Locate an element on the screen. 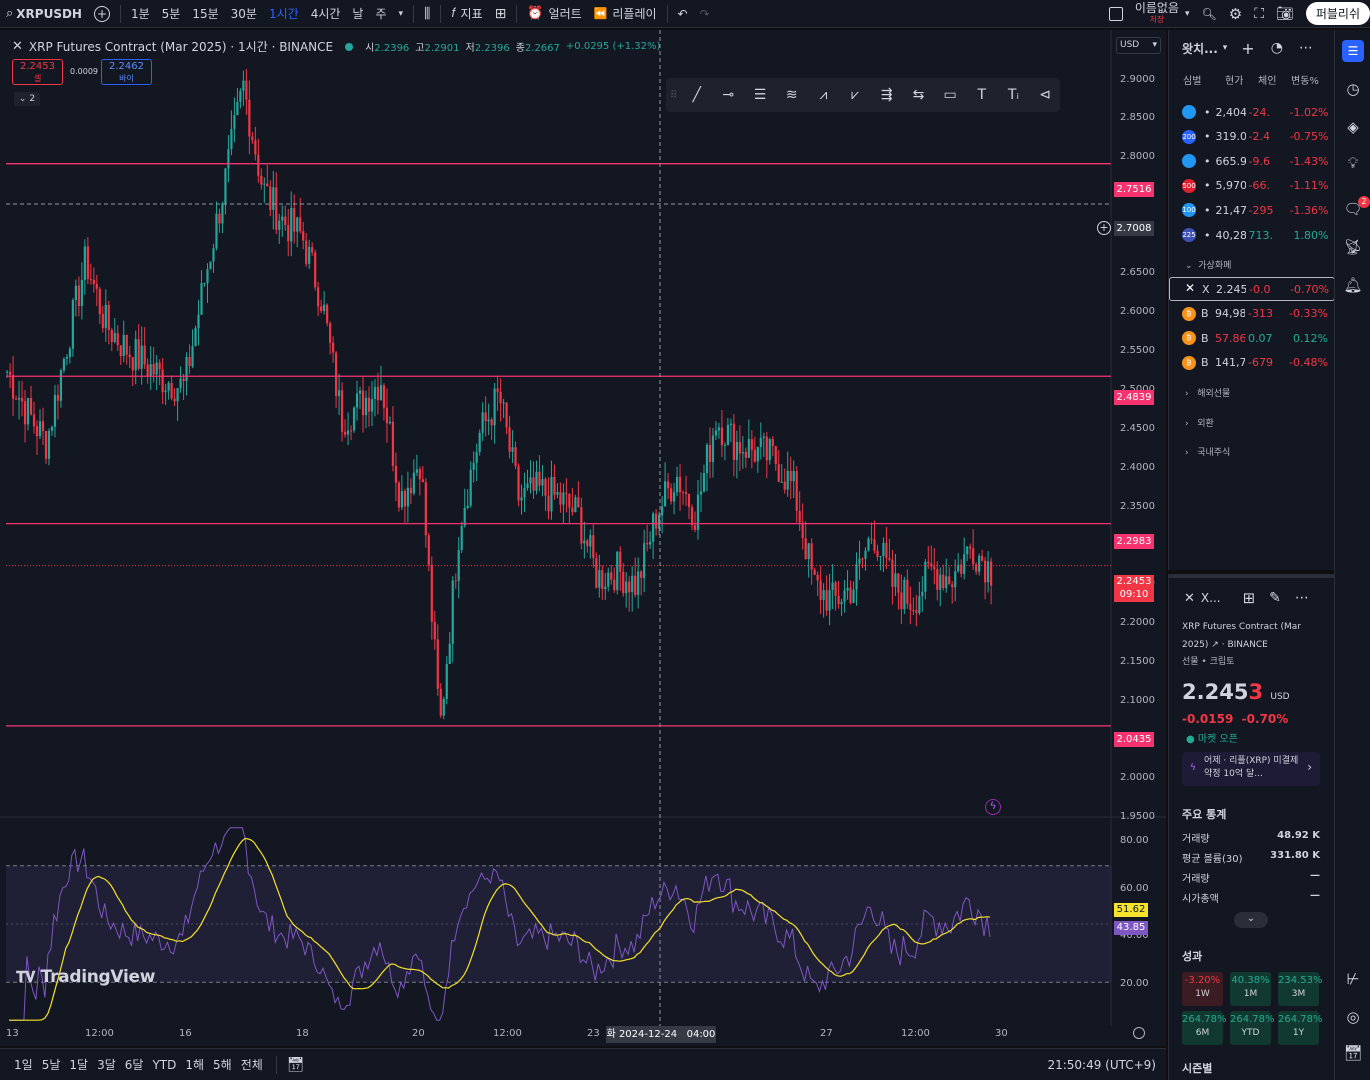 This screenshot has height=1080, width=1370. indicators-button: 𝑓 지표 is located at coordinates (466, 14).